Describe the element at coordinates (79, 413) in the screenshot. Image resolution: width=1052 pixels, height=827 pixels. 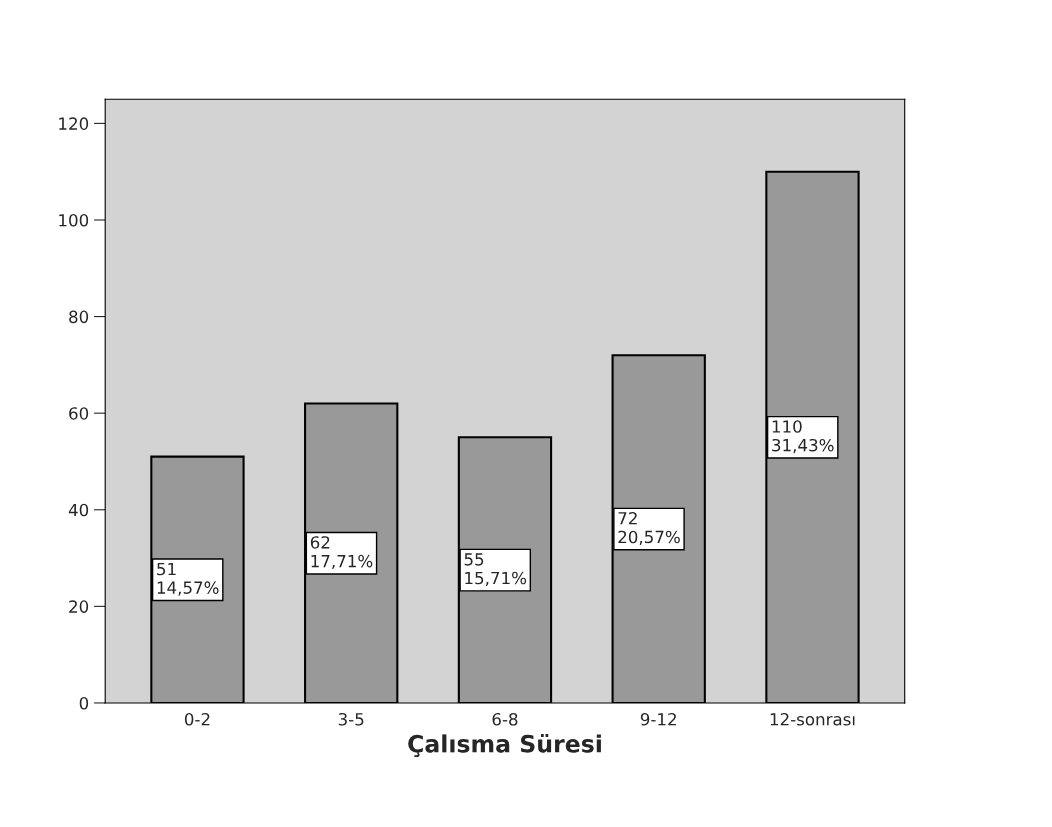
I see `y-tick-label: 60` at that location.